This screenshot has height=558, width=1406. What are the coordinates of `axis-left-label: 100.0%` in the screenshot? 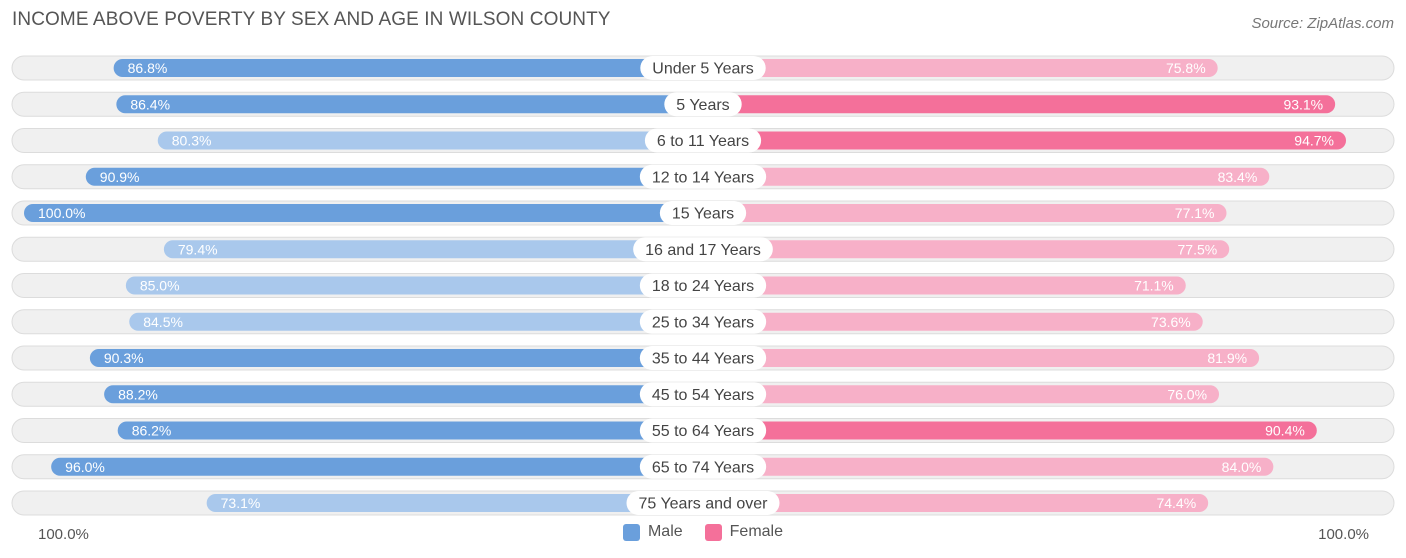 It's located at (63, 534).